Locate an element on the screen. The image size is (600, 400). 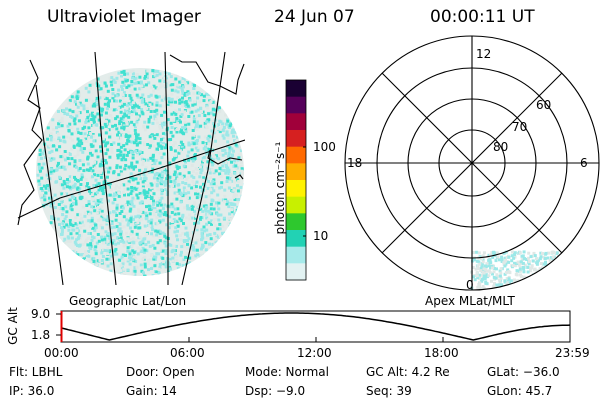
colorbar-tick-label-100: 100 is located at coordinates (324, 147).